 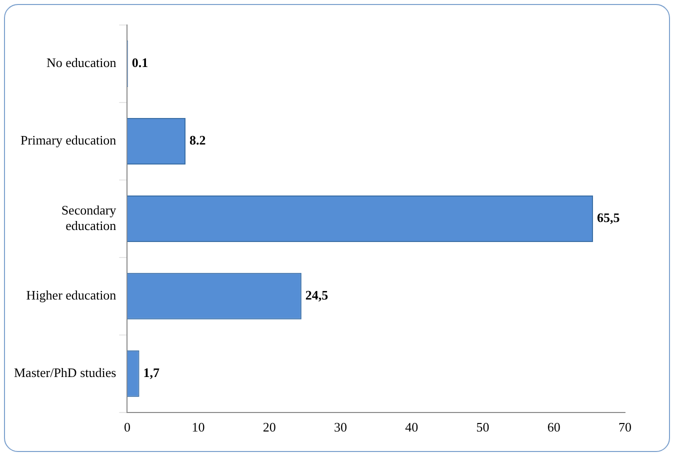 I want to click on x-tick-label: 40, so click(x=411, y=427).